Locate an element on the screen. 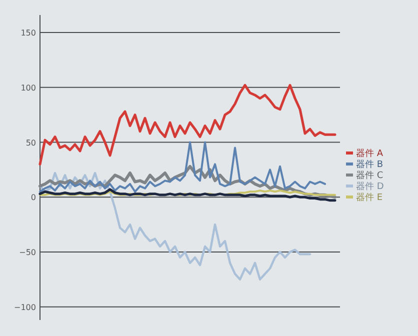 Image resolution: width=418 pixels, height=336 pixels. legend-label: 器件 C is located at coordinates (370, 175).